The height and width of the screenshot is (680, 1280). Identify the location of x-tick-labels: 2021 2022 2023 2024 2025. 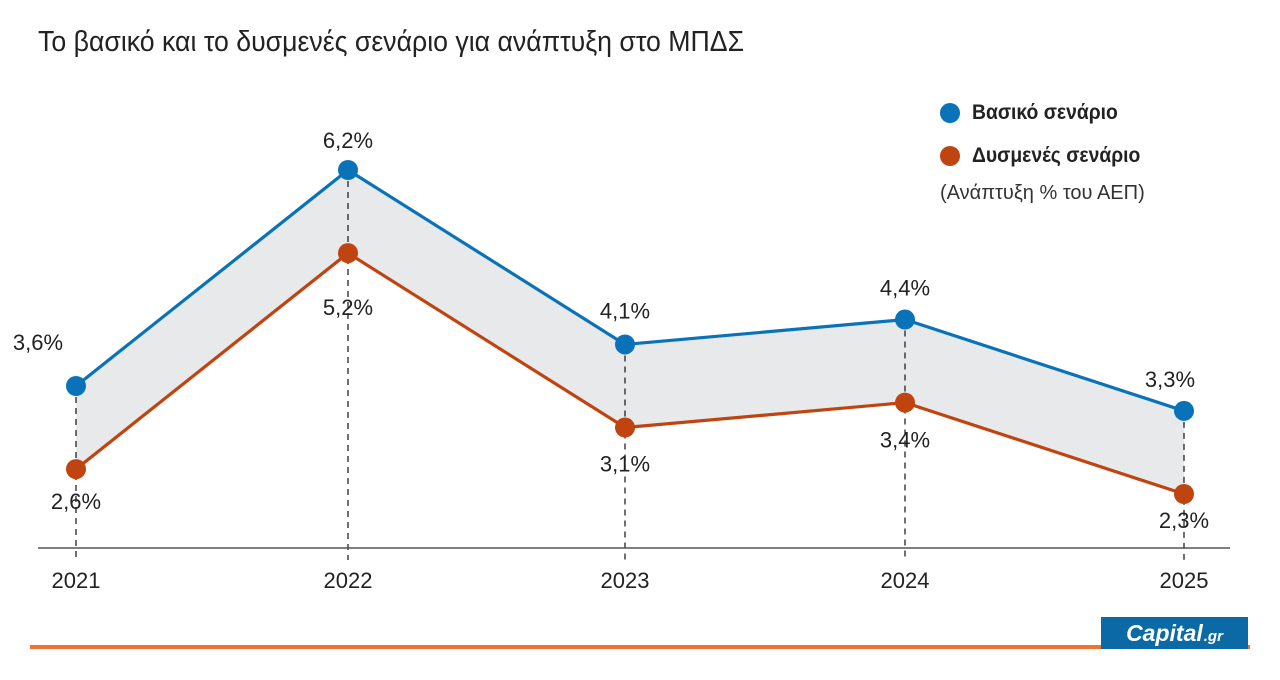
(630, 580).